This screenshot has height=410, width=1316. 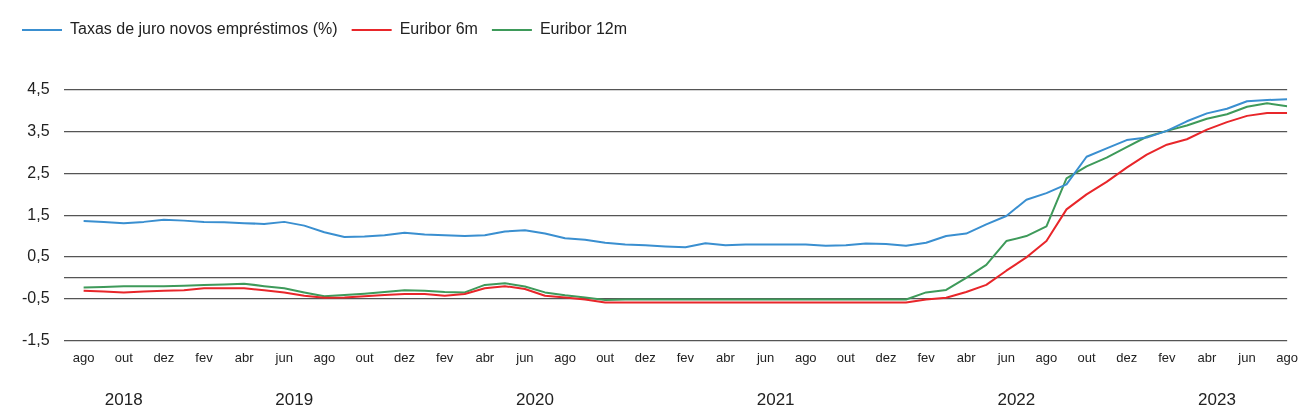 What do you see at coordinates (38, 256) in the screenshot?
I see `y-tick-label: 0,5` at bounding box center [38, 256].